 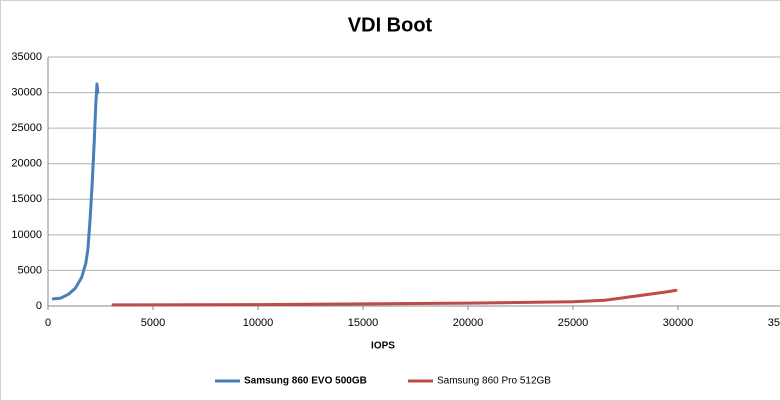 I want to click on x-tick-label: 10000, so click(x=258, y=323).